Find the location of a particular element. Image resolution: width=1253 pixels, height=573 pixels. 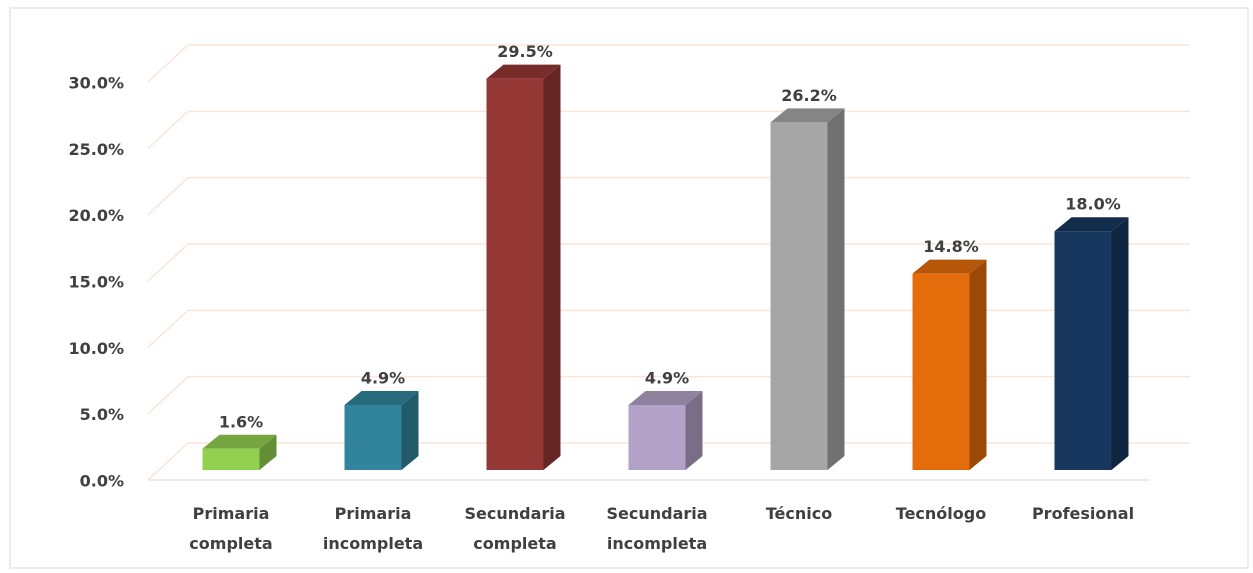

x-tick-label: Profesional is located at coordinates (1083, 513).